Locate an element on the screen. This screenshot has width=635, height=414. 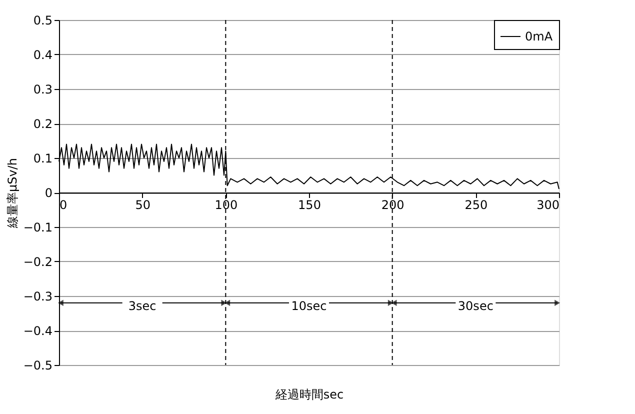
annotation: 3sec is located at coordinates (142, 305).